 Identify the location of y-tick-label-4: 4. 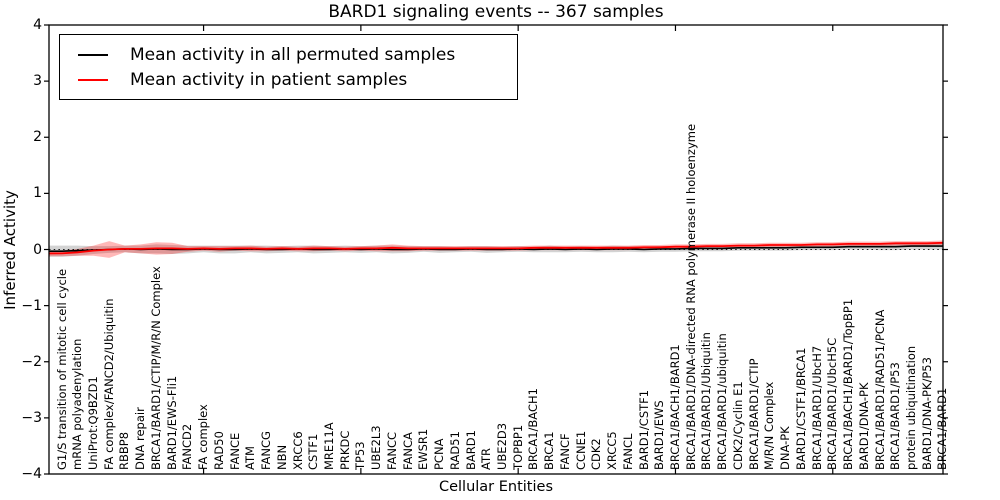
(37, 25).